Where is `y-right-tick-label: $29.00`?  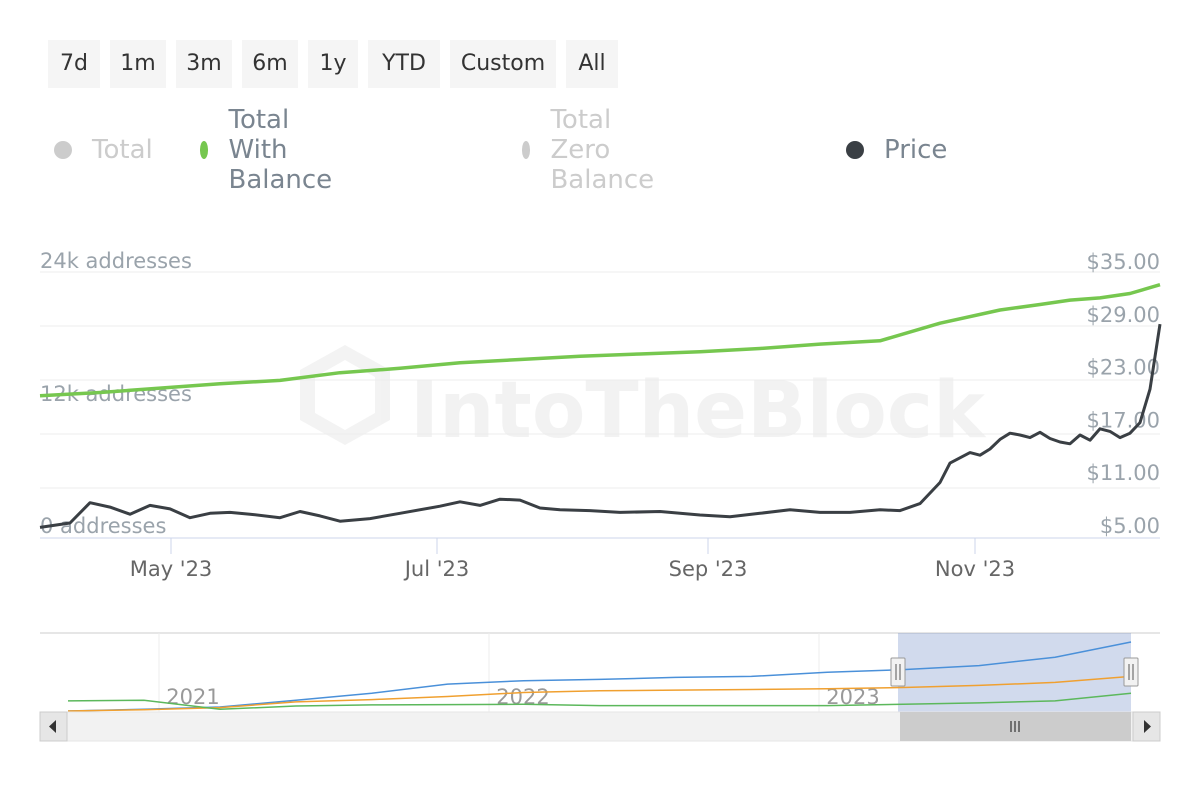 y-right-tick-label: $29.00 is located at coordinates (1123, 315).